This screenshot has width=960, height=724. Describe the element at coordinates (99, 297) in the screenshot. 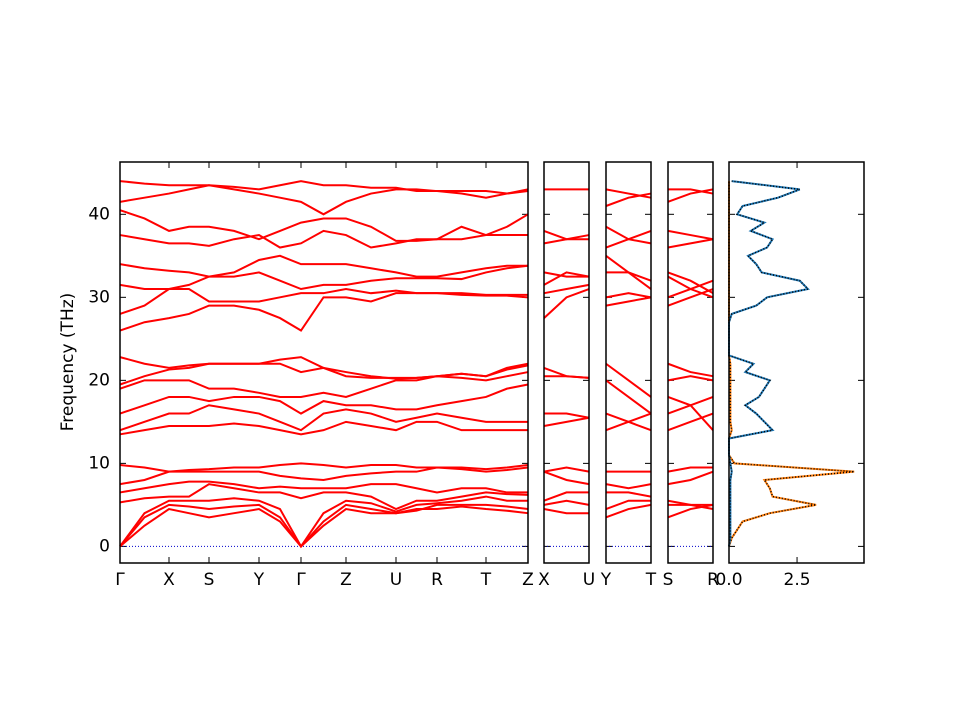

I see `y-tick-label: 30` at that location.